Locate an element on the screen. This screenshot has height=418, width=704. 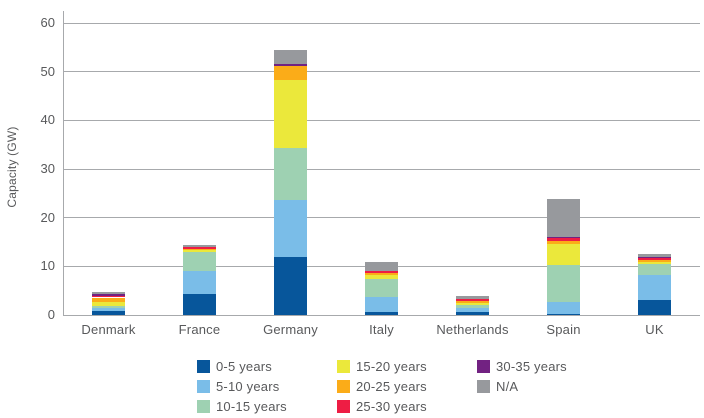
bar-segment-germany-20-25-years is located at coordinates (290, 73).